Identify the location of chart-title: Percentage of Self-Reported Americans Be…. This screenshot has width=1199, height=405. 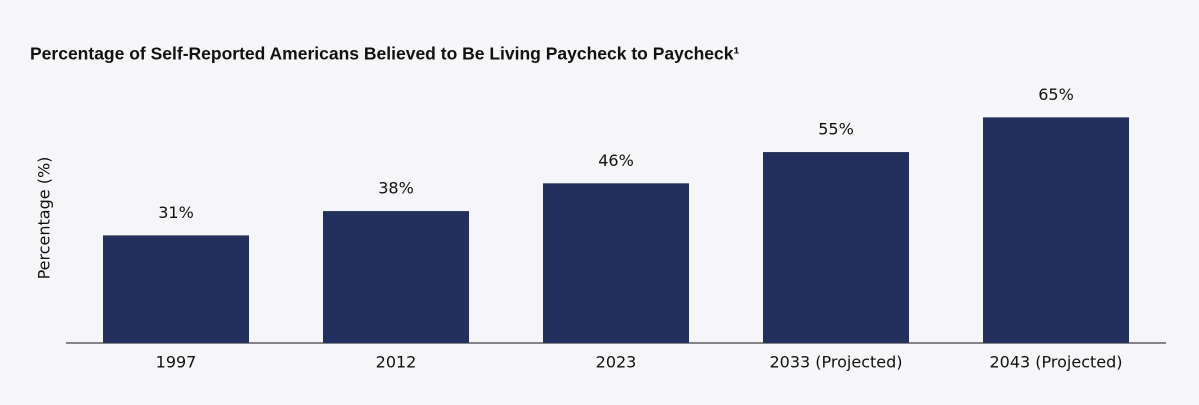
(384, 54).